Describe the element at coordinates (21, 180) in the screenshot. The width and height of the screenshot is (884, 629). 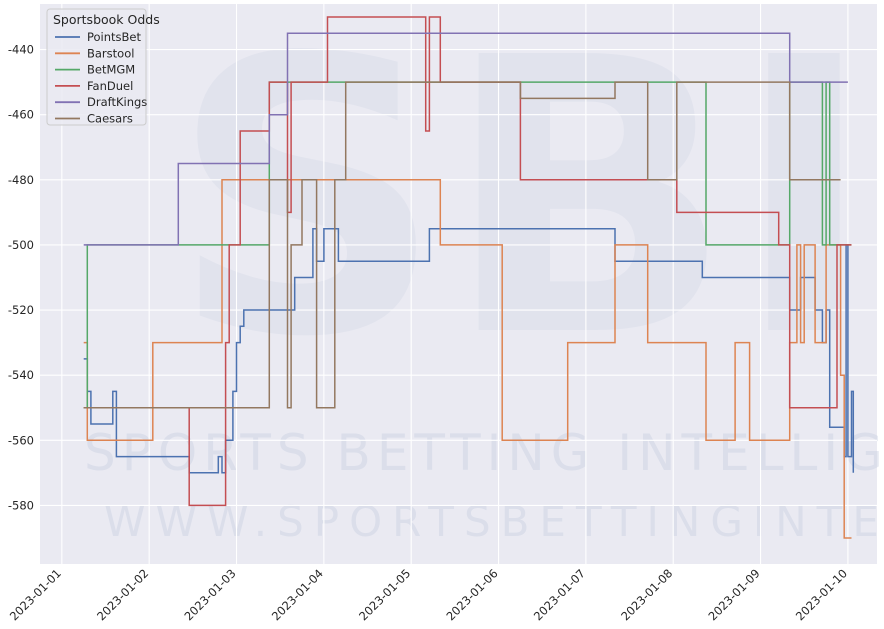
I see `y-tick-label: -480` at that location.